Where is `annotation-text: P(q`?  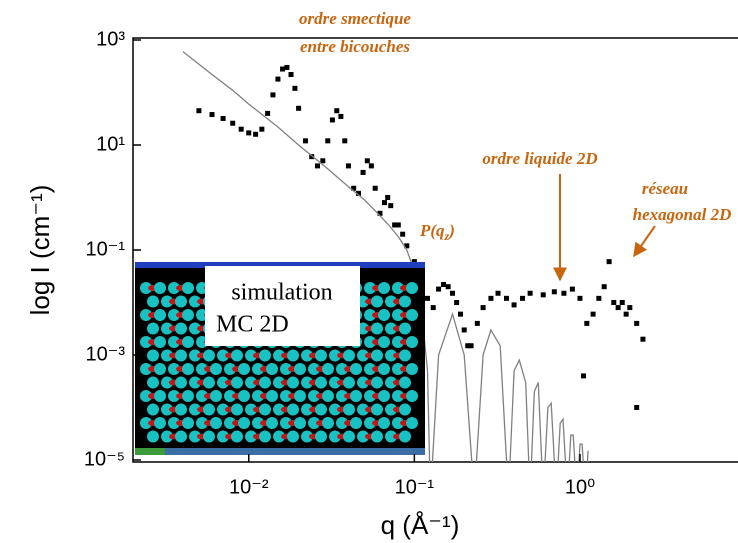 annotation-text: P(q is located at coordinates (432, 230).